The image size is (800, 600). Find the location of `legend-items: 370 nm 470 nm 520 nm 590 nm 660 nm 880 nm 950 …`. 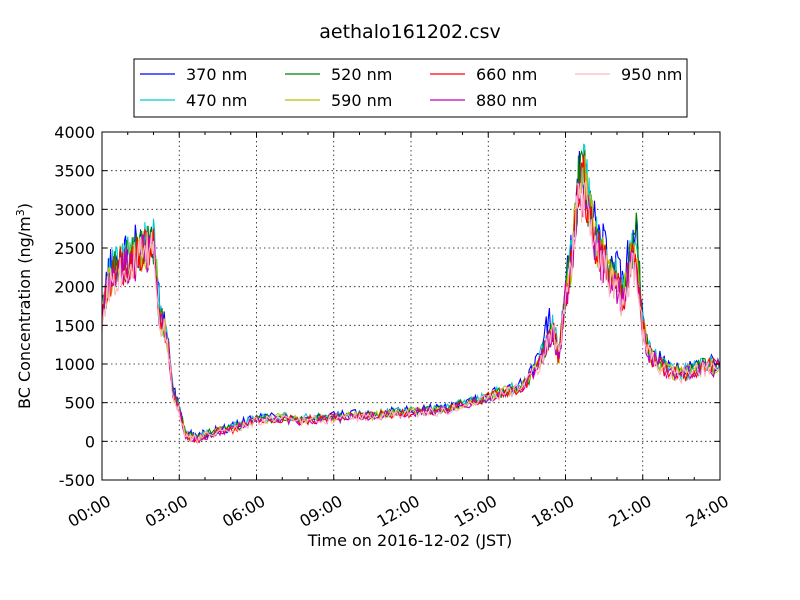

legend-items: 370 nm 470 nm 520 nm 590 nm 660 nm 880 nm 950 … is located at coordinates (411, 87).